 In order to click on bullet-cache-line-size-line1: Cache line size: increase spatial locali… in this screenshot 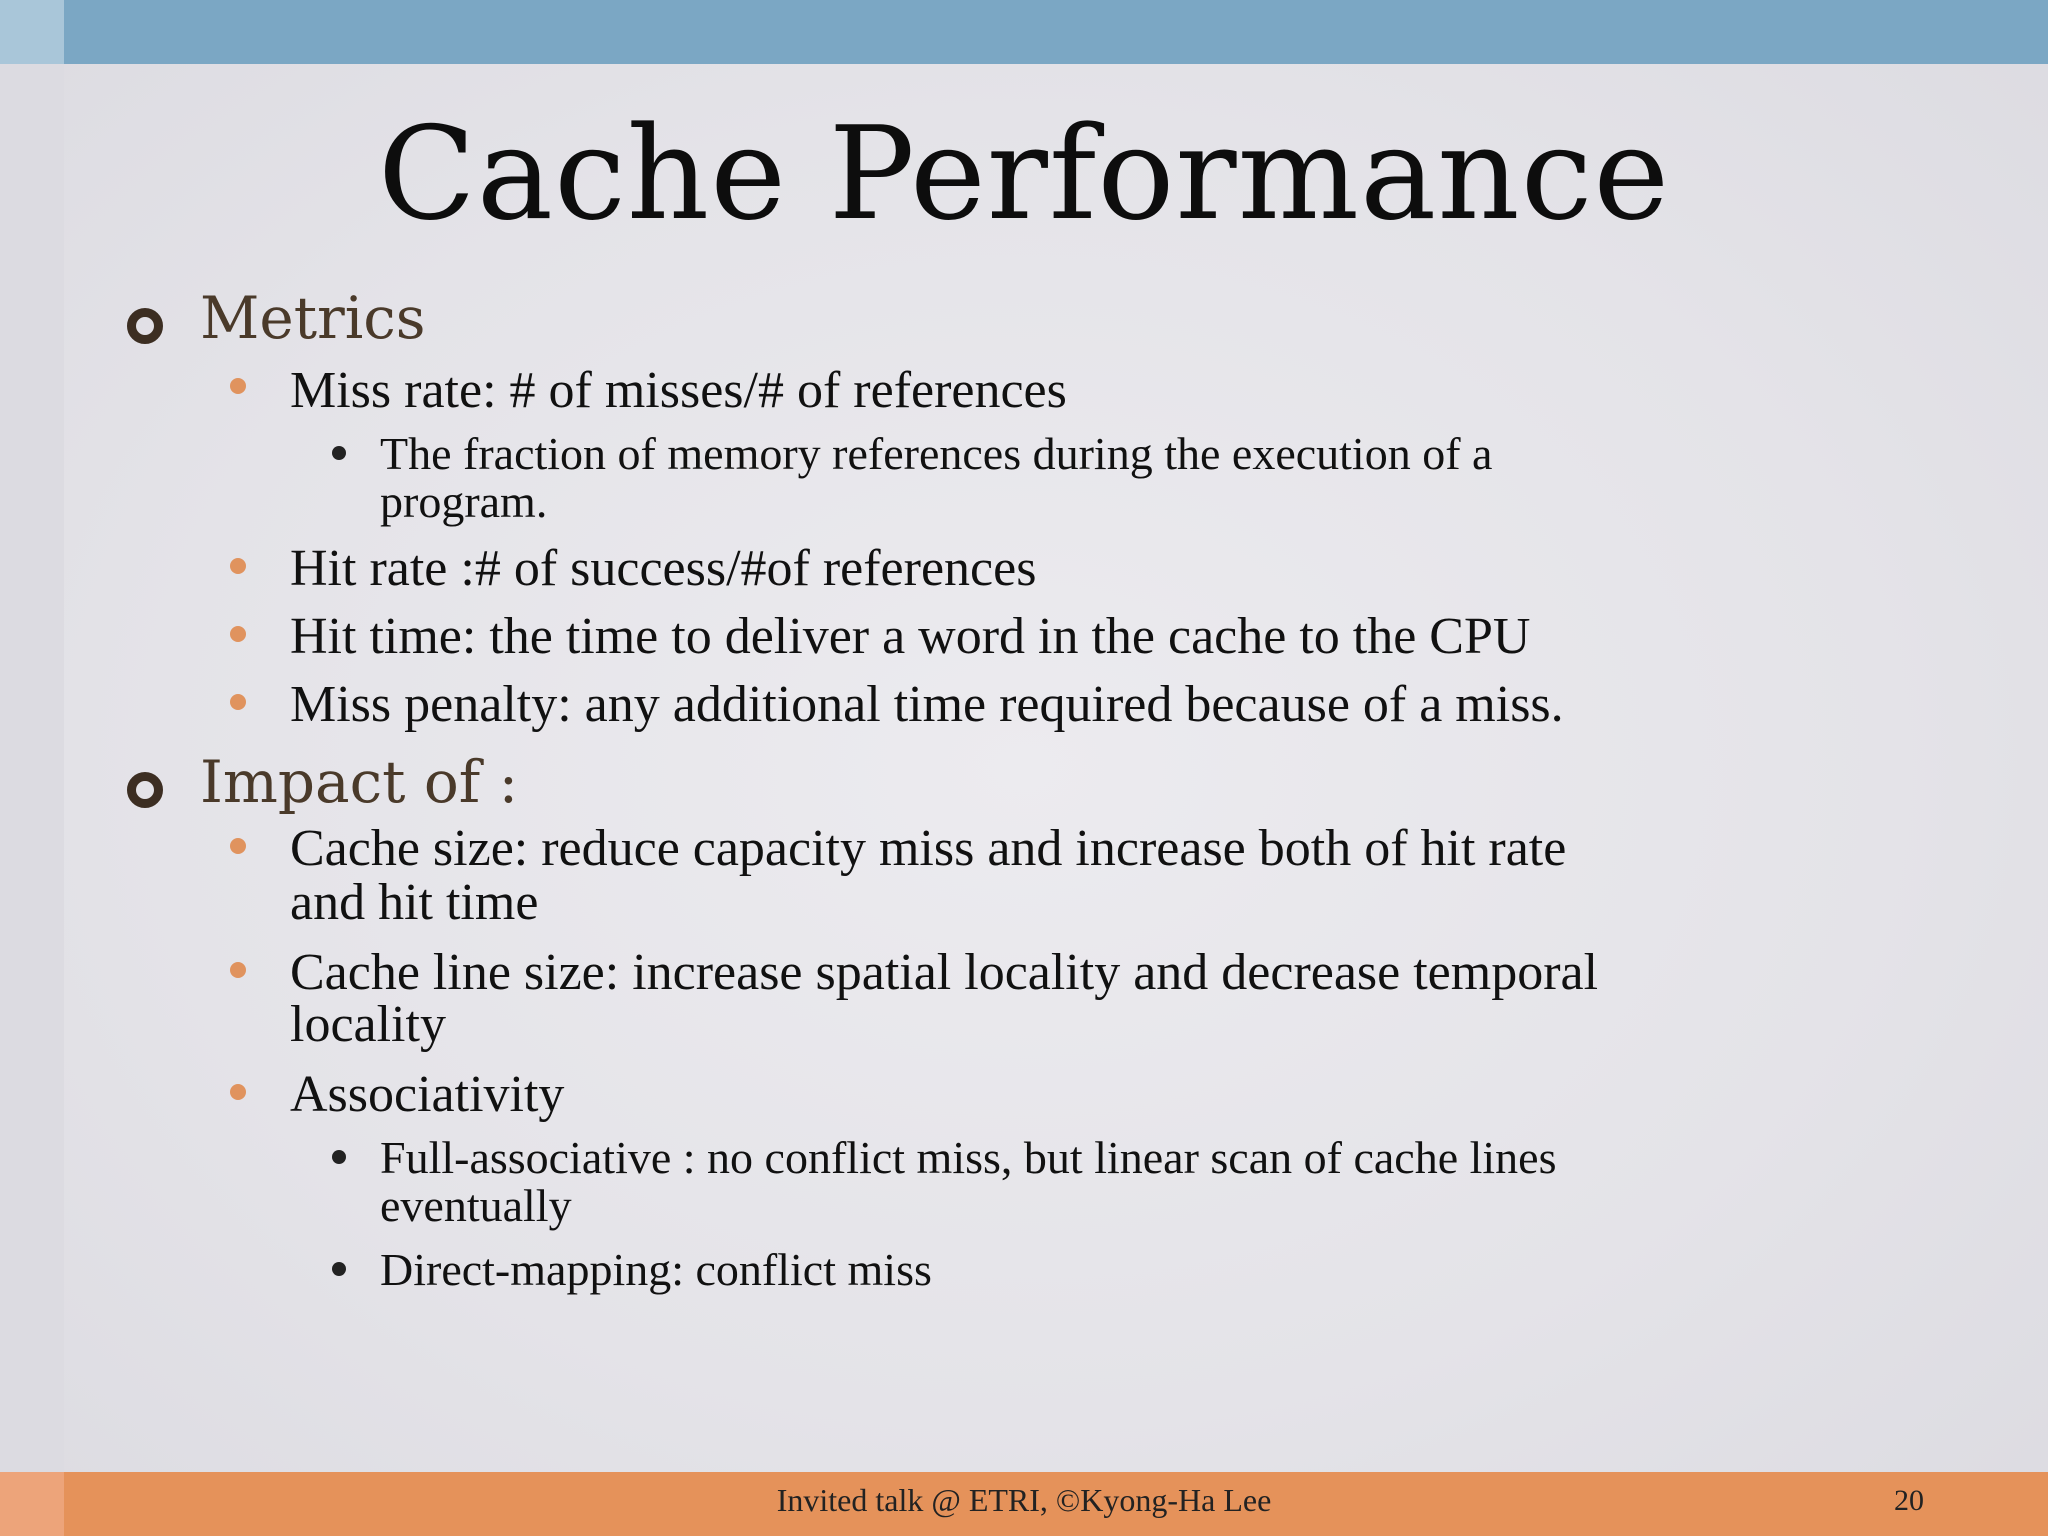, I will do `click(944, 972)`.